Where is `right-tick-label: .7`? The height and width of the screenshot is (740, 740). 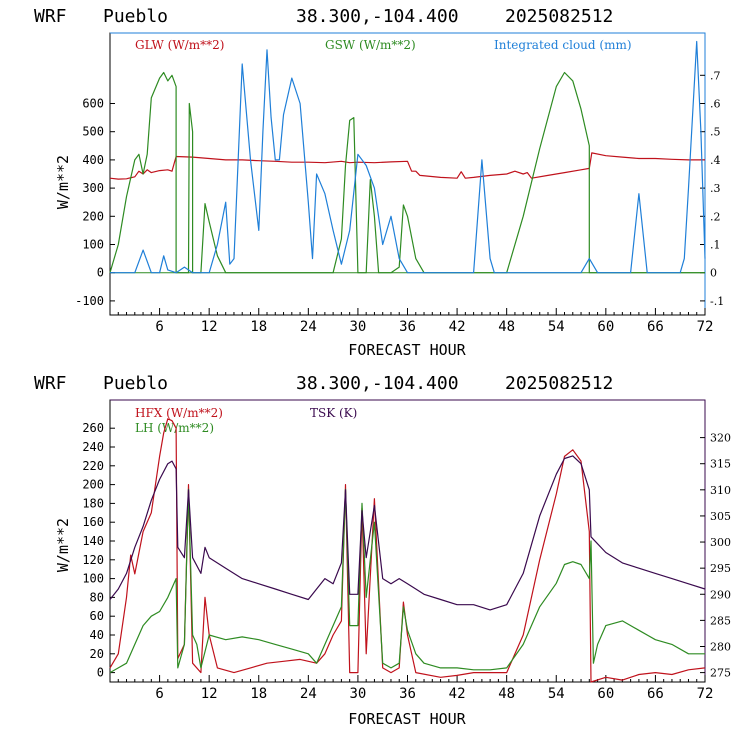 right-tick-label: .7 is located at coordinates (715, 75).